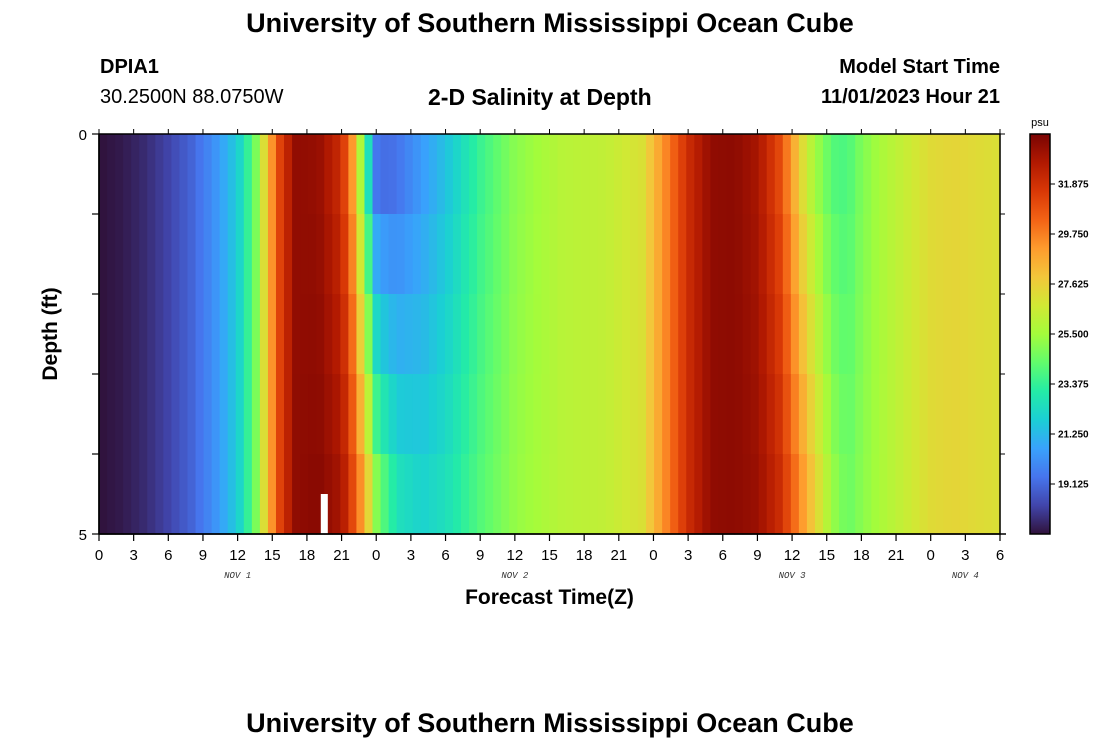 The width and height of the screenshot is (1100, 750). I want to click on x-tick-label: 18, so click(861, 555).